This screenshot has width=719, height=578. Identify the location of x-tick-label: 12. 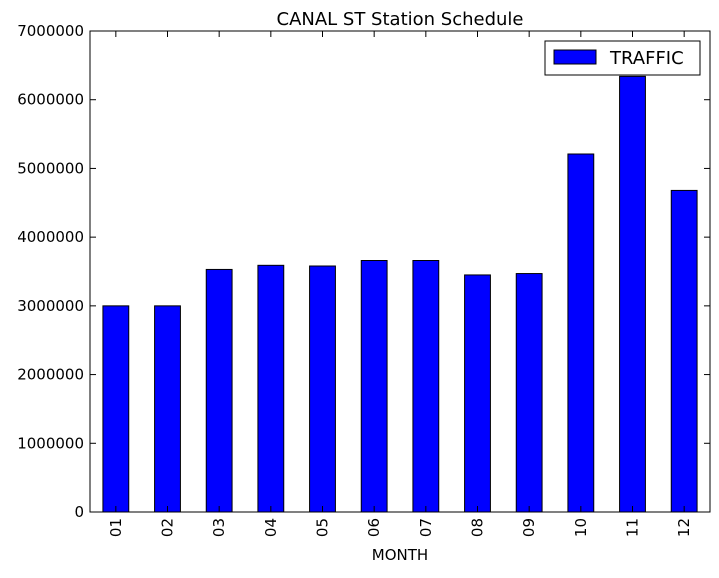
(684, 527).